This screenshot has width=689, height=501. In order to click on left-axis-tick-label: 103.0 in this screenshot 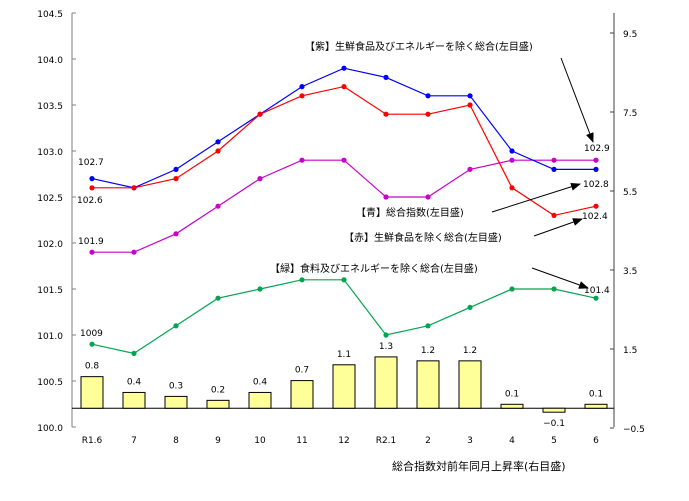, I will do `click(50, 153)`.